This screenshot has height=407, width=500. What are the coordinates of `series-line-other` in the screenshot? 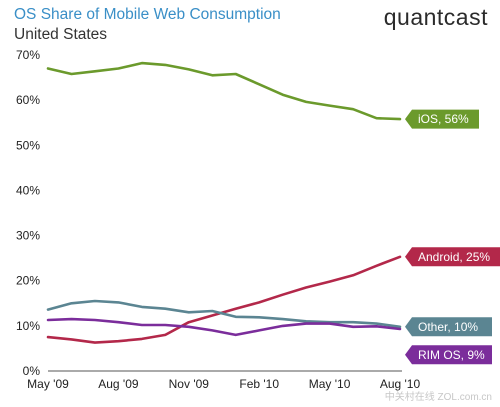 It's located at (224, 314).